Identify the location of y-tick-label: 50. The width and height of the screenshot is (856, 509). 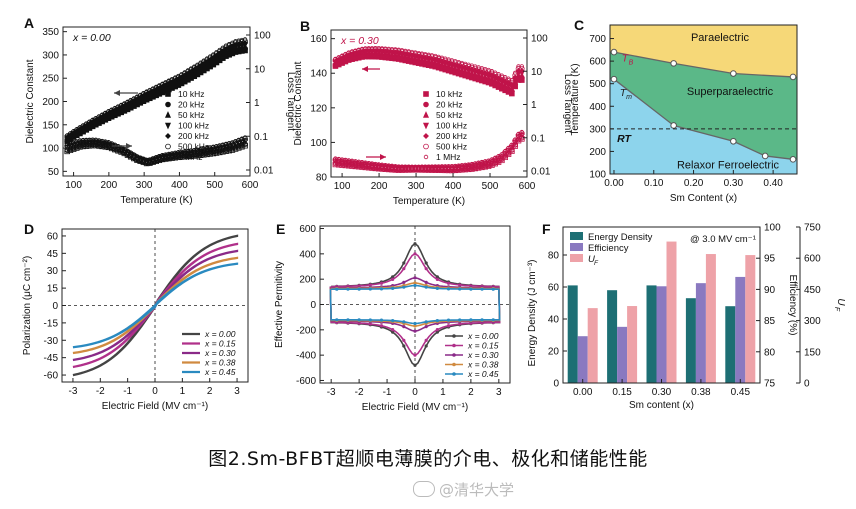
(54, 172).